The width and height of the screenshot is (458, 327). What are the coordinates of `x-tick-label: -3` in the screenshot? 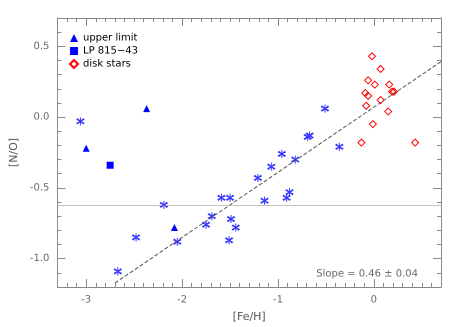 It's located at (86, 300).